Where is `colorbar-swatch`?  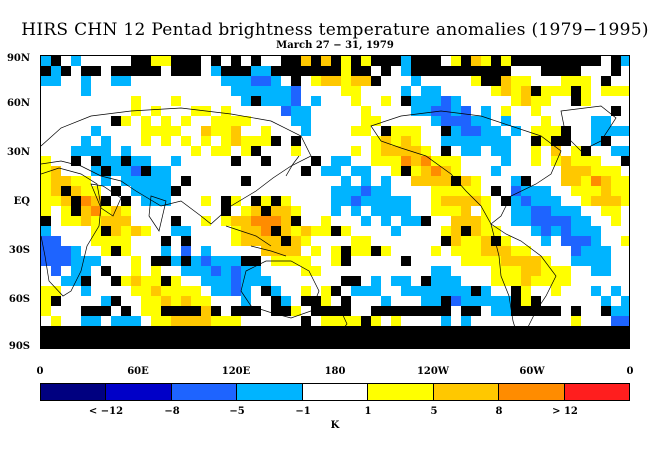
colorbar-swatch is located at coordinates (139, 392).